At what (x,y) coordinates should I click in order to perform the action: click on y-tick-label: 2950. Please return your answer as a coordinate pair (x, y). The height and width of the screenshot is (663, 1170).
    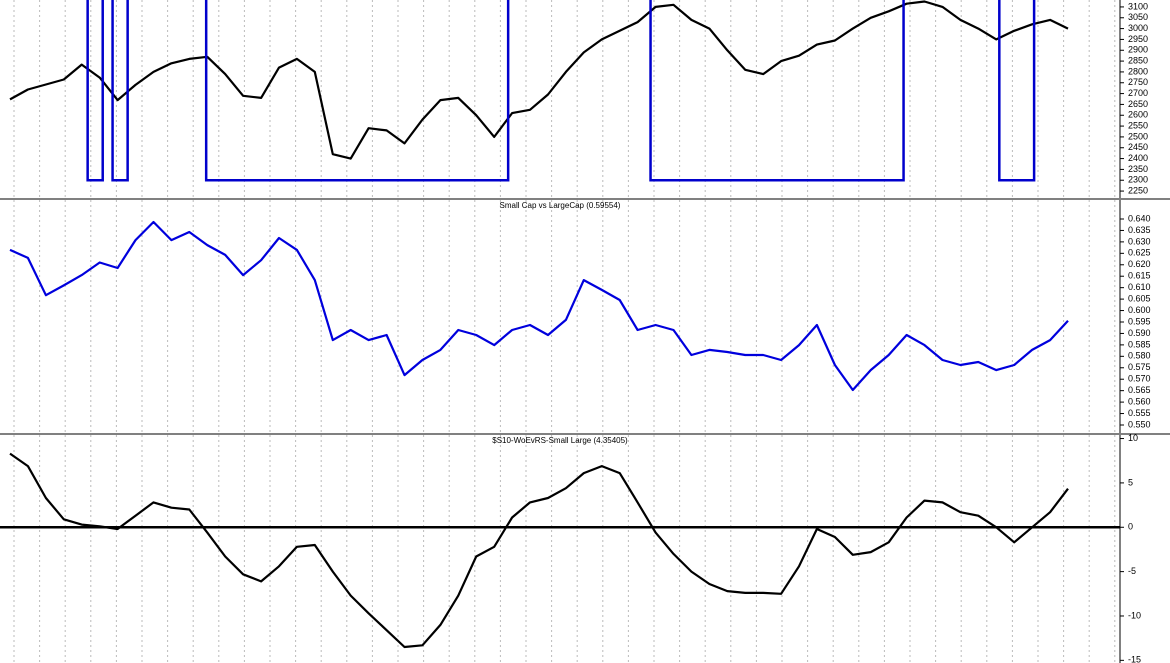
    Looking at the image, I should click on (1138, 39).